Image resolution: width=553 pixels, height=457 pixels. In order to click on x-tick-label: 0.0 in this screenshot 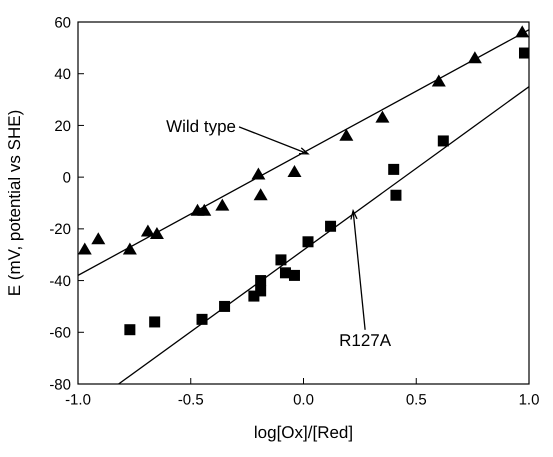, I will do `click(303, 400)`.